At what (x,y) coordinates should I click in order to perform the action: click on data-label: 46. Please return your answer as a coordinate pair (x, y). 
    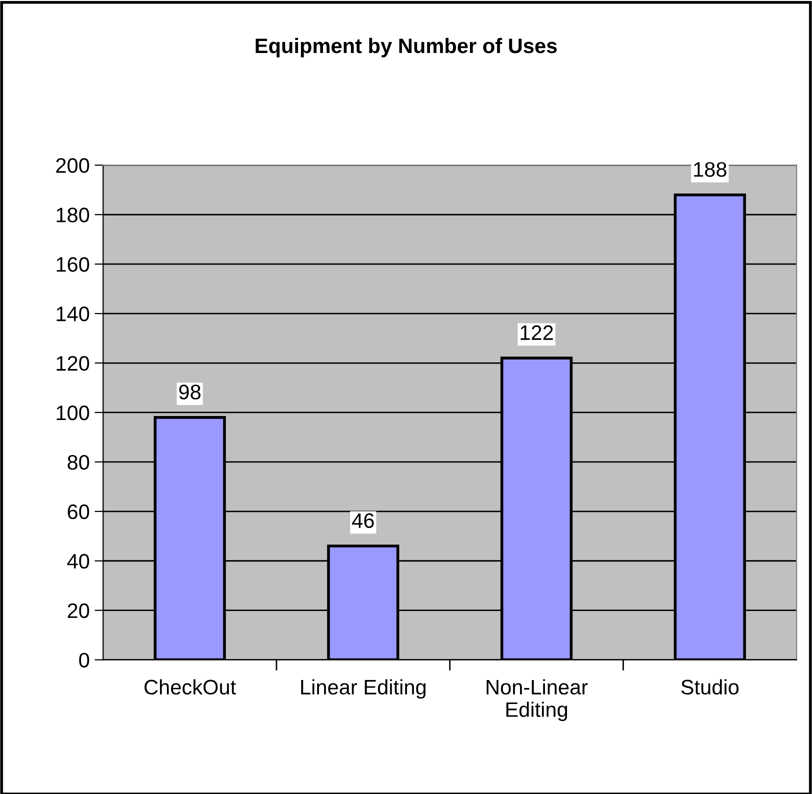
    Looking at the image, I should click on (363, 520).